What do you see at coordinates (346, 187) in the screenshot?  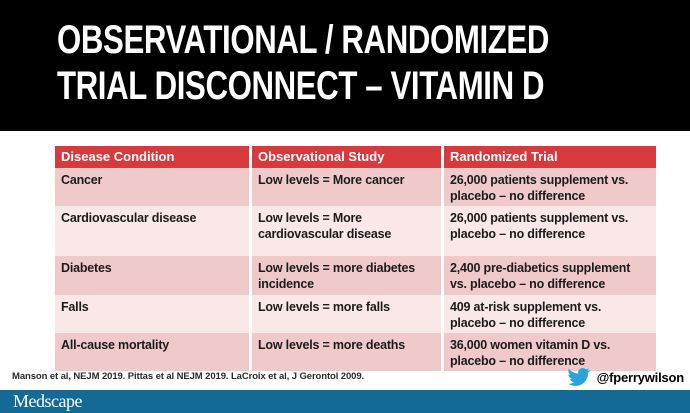 I see `table-cell-observational: Low levels = More cancer` at bounding box center [346, 187].